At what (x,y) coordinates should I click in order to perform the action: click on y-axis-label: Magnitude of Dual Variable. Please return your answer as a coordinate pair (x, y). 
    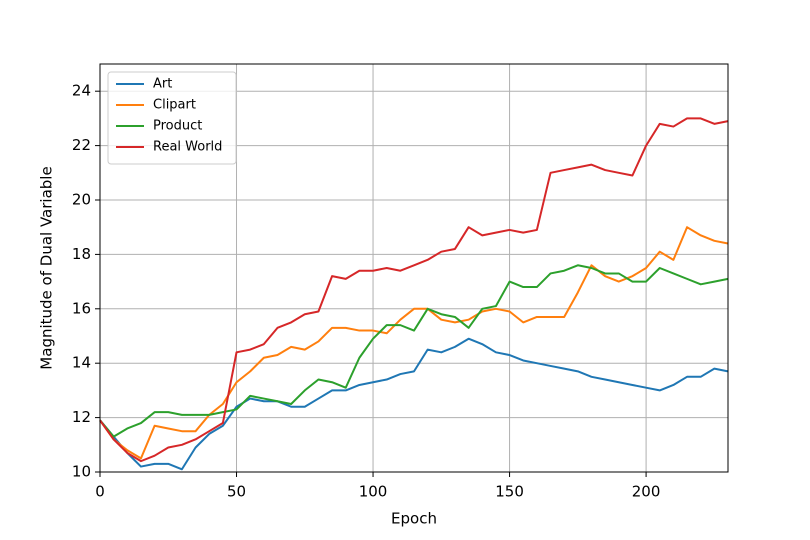
    Looking at the image, I should click on (47, 267).